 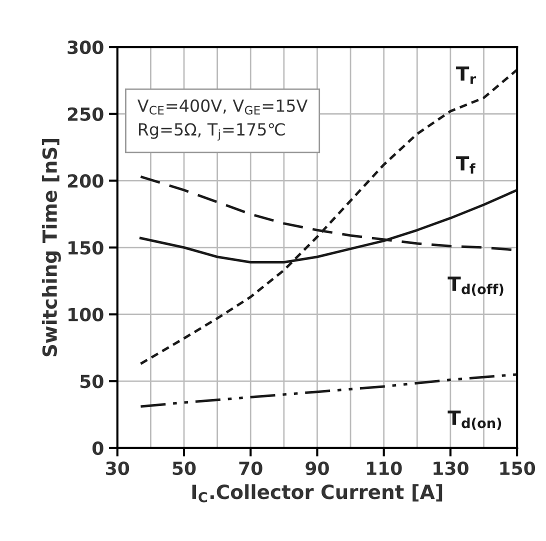 I want to click on y-tick-label: 0, so click(x=98, y=448).